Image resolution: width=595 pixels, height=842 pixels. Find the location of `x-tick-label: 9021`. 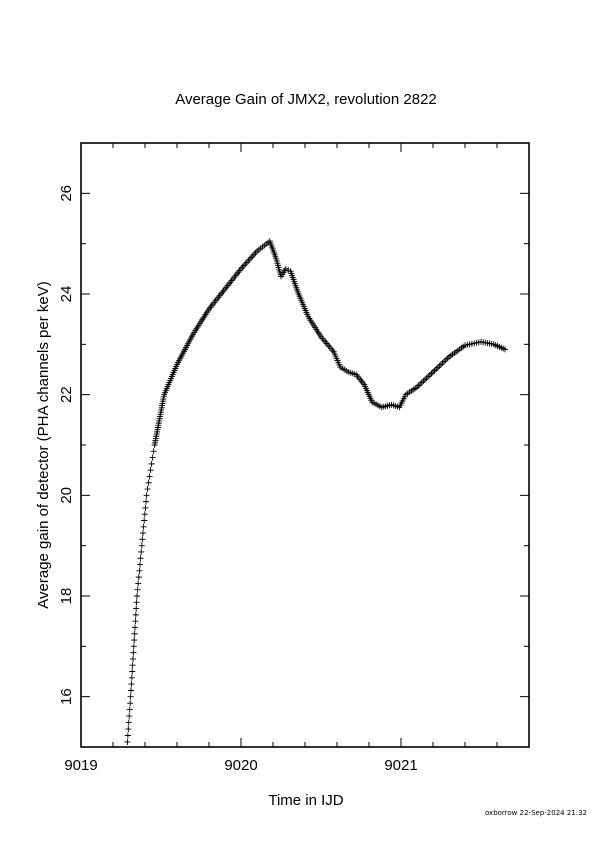

x-tick-label: 9021 is located at coordinates (400, 765).